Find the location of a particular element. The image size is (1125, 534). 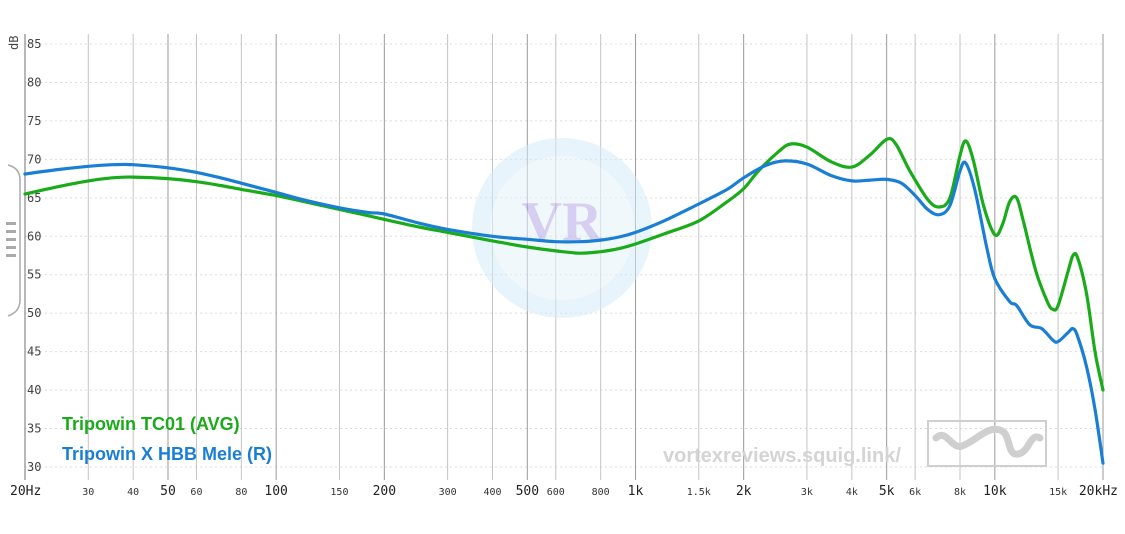

x-tick-label: 50 is located at coordinates (168, 491).